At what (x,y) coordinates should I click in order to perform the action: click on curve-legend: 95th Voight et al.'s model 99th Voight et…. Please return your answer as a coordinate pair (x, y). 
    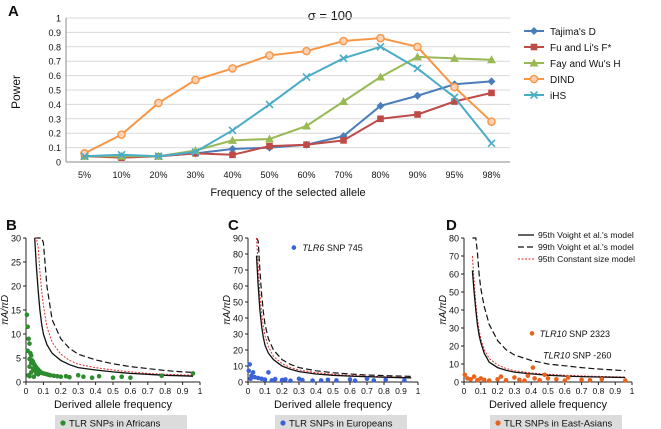
    Looking at the image, I should click on (576, 247).